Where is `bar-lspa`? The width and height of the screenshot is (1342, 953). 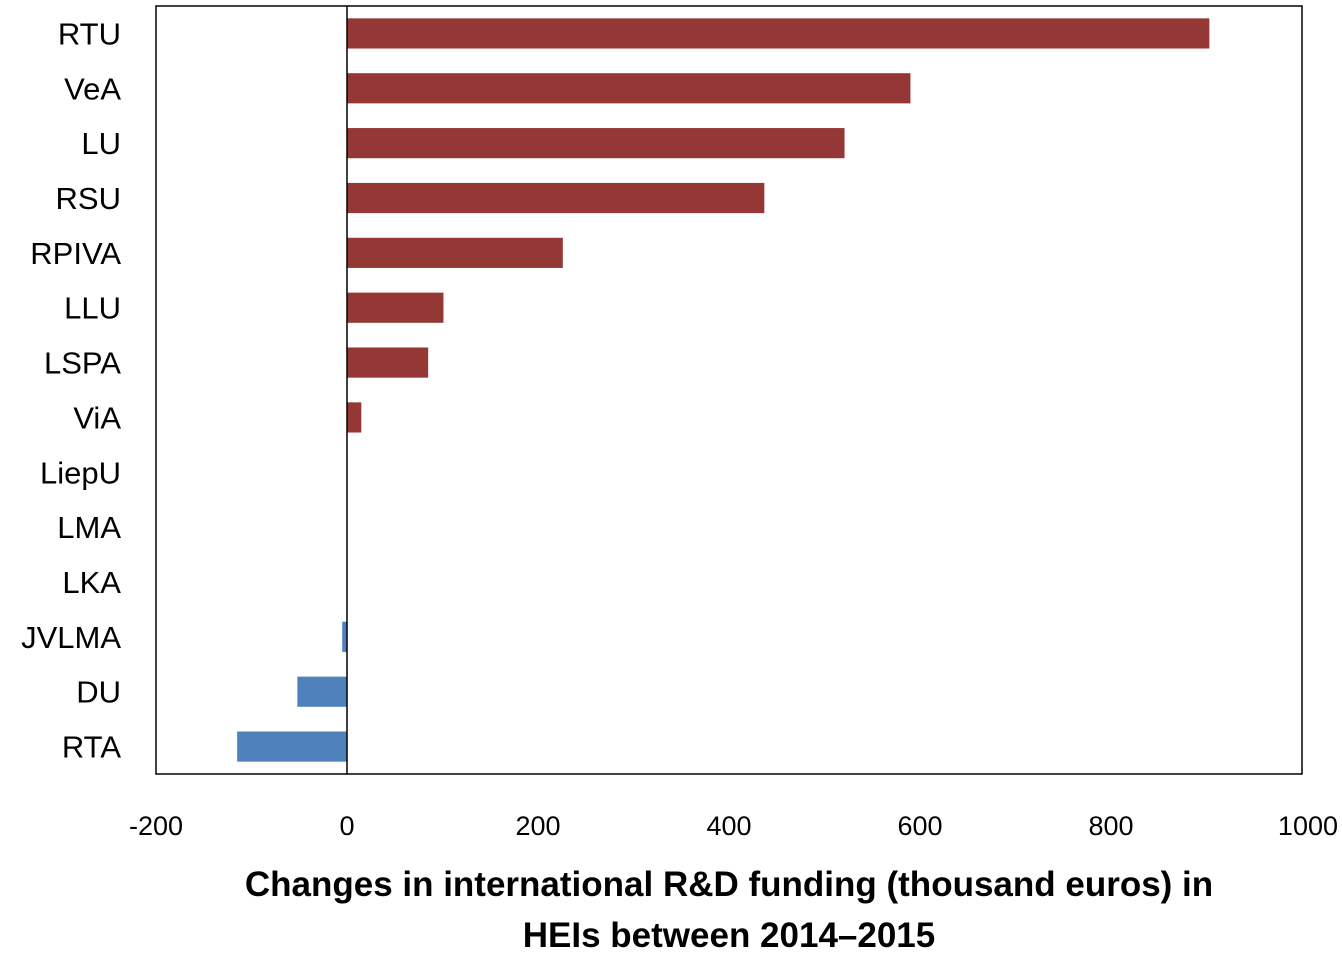
bar-lspa is located at coordinates (387, 362).